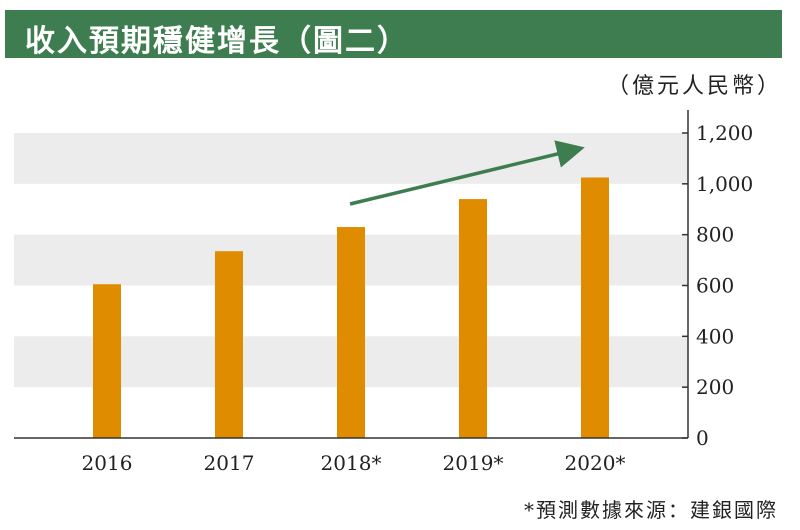 Image resolution: width=800 pixels, height=530 pixels. Describe the element at coordinates (694, 86) in the screenshot. I see `unit-label: （億元人民幣）` at that location.